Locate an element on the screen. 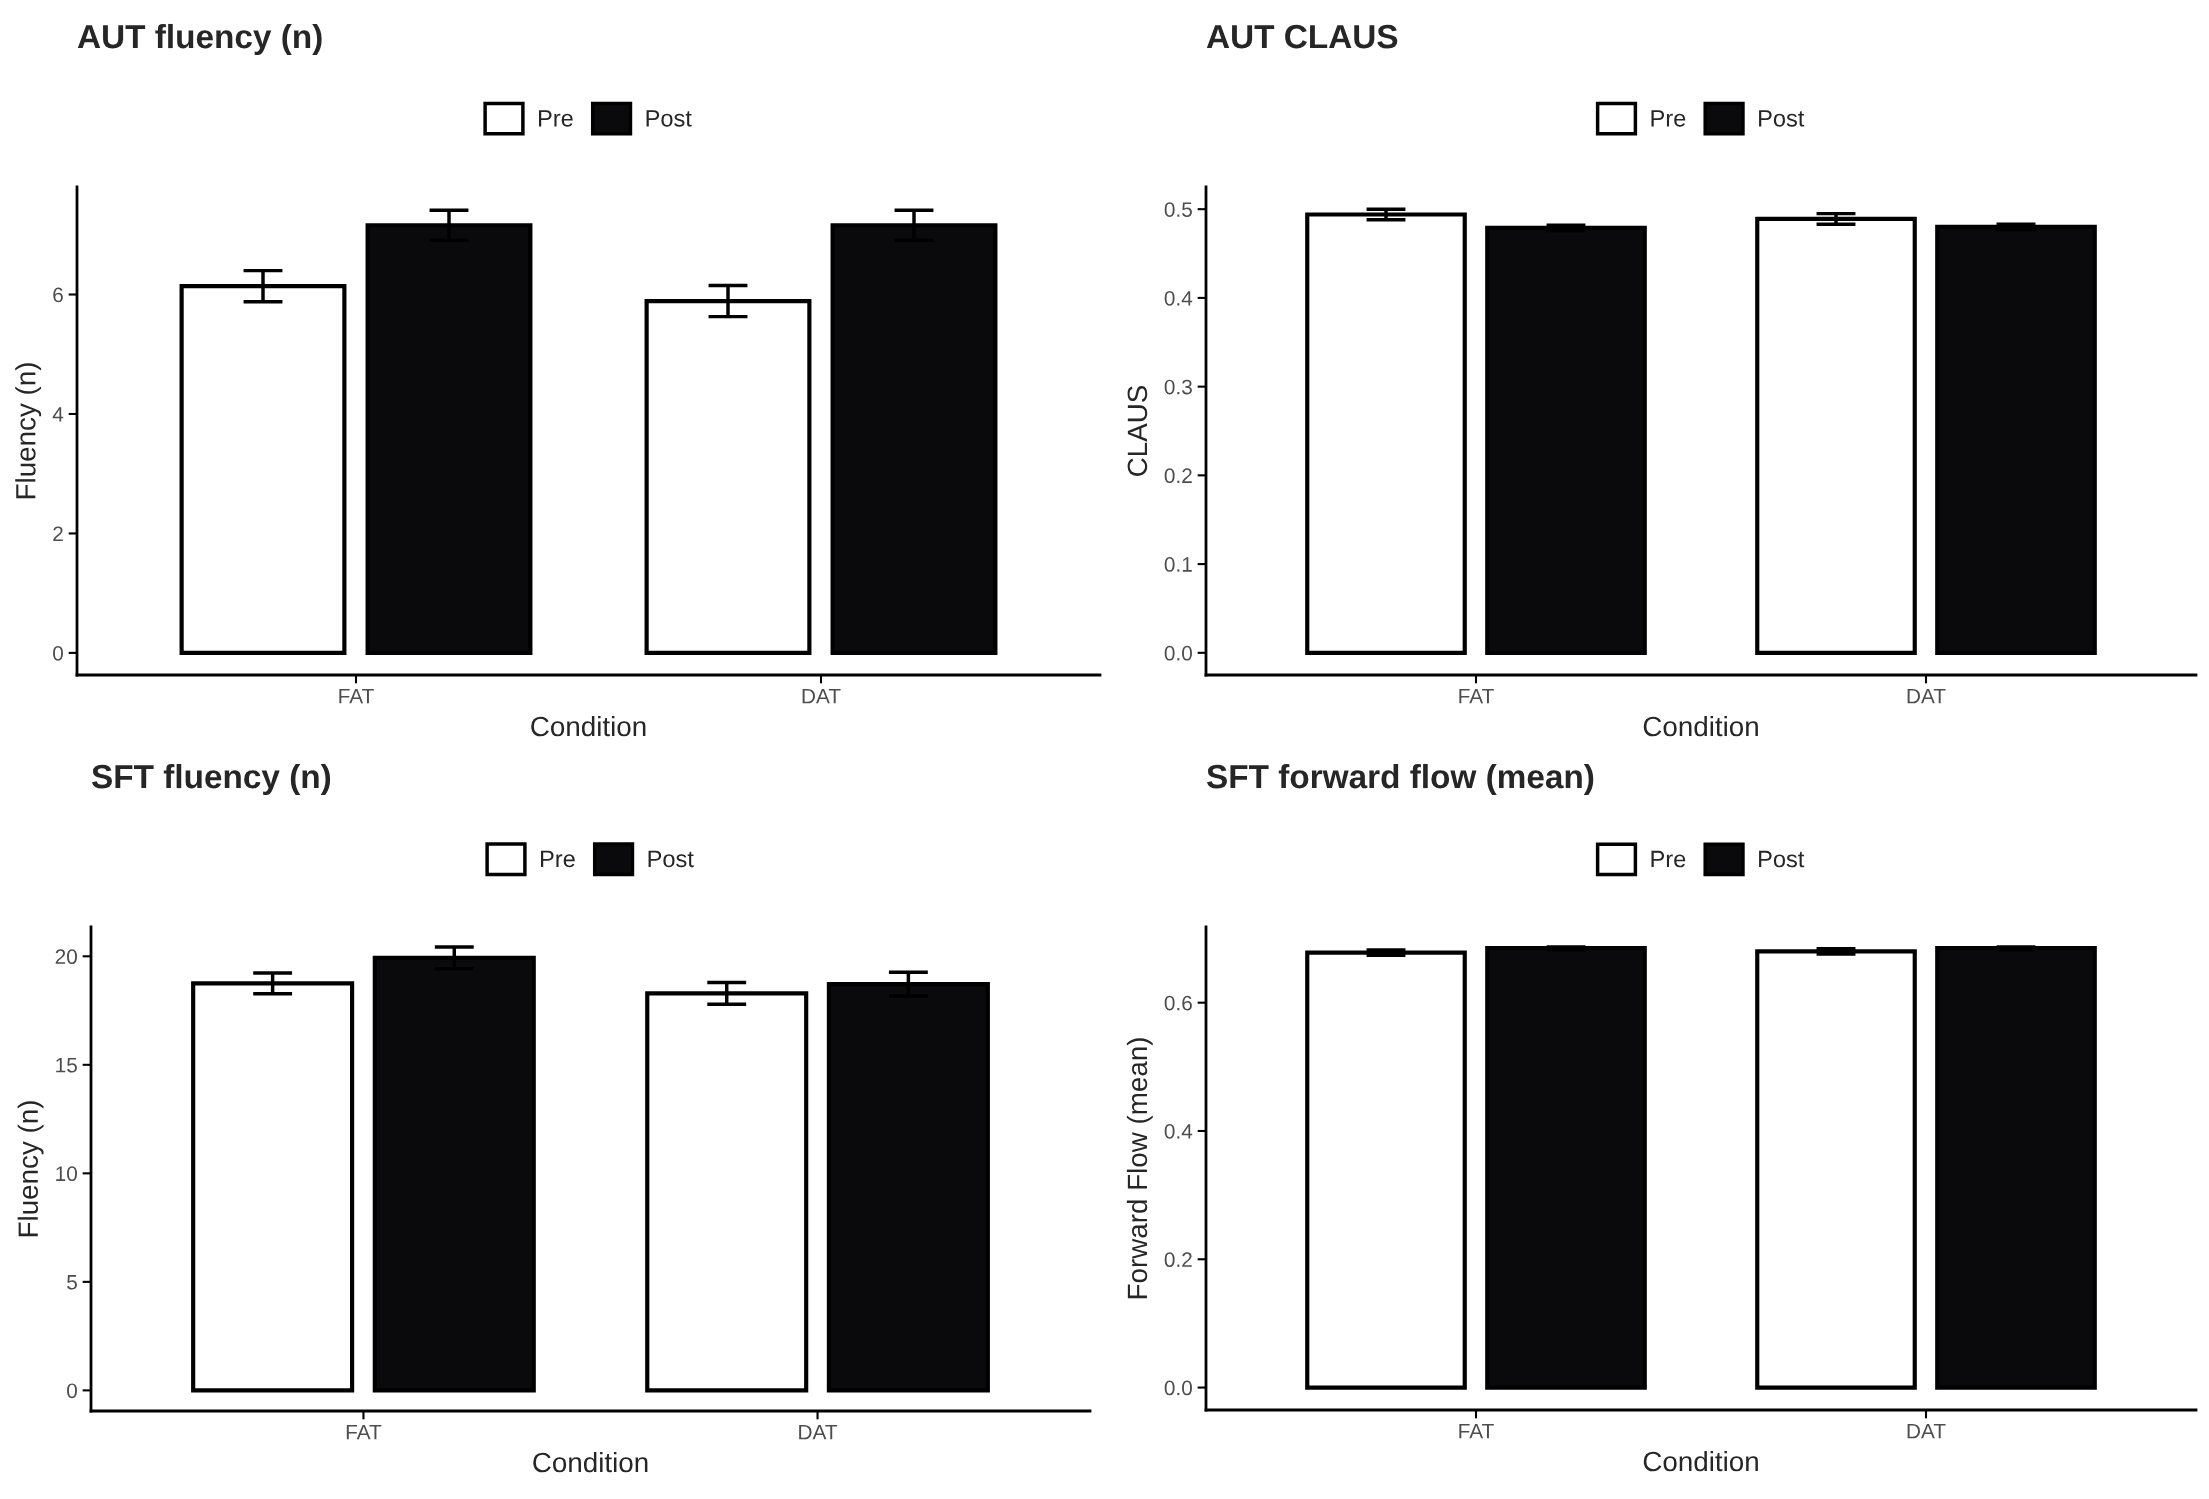 Image resolution: width=2209 pixels, height=1499 pixels. y-tick-label: 4 is located at coordinates (58, 414).